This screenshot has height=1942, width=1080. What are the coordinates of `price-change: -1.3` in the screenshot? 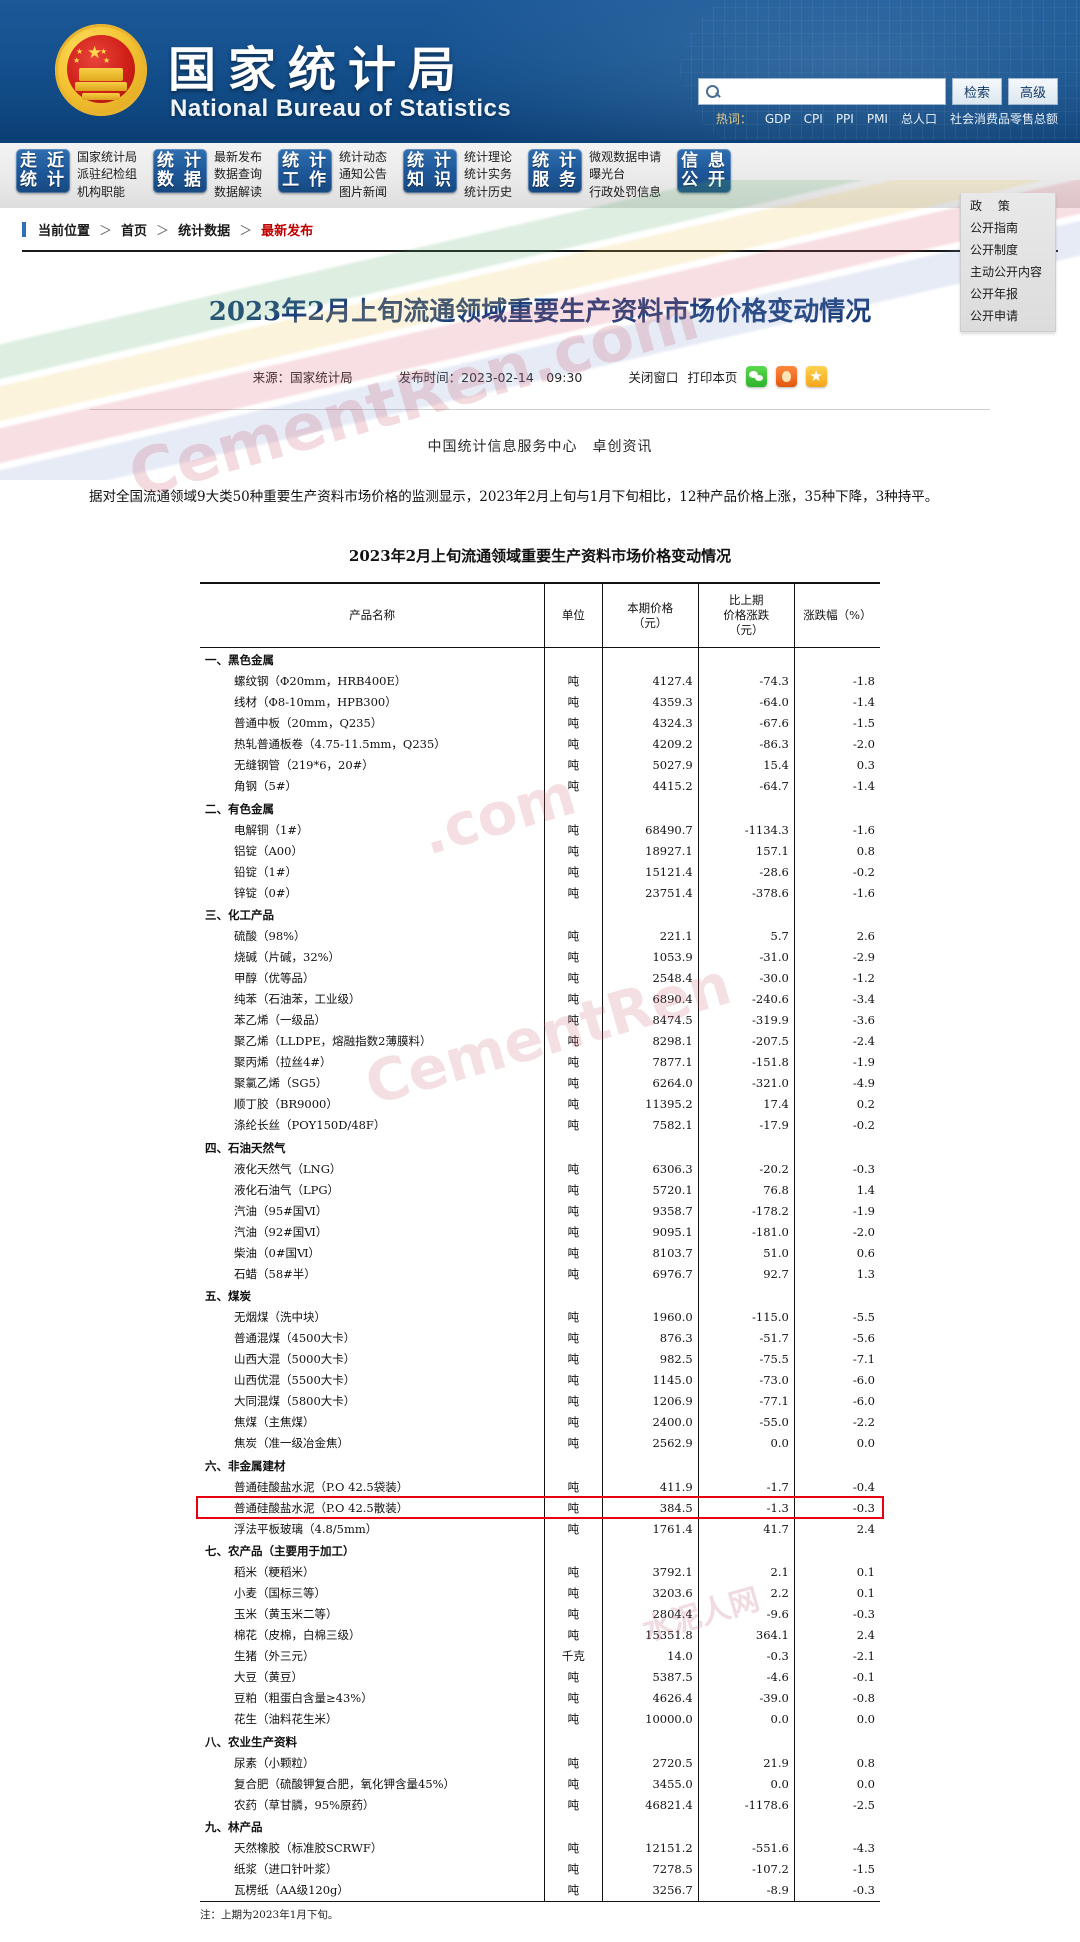 It's located at (746, 1508).